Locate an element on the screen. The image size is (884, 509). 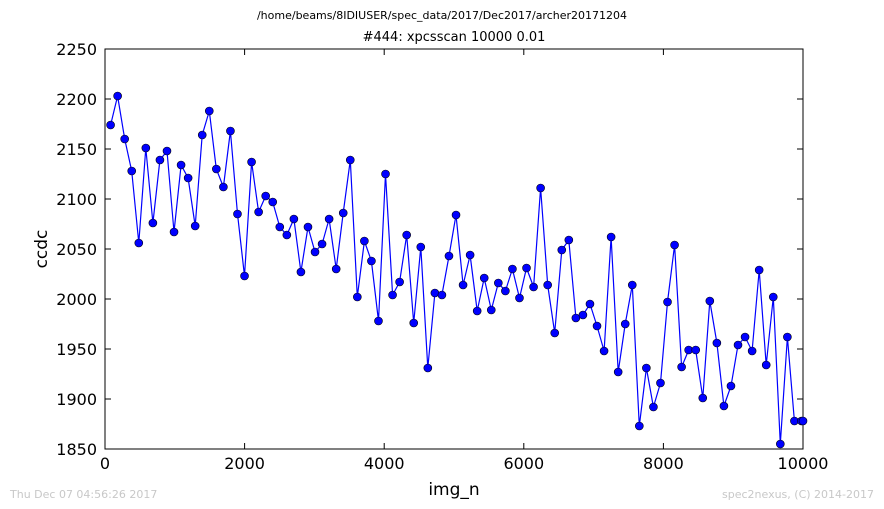
x-tick-label: 10000 is located at coordinates (803, 463).